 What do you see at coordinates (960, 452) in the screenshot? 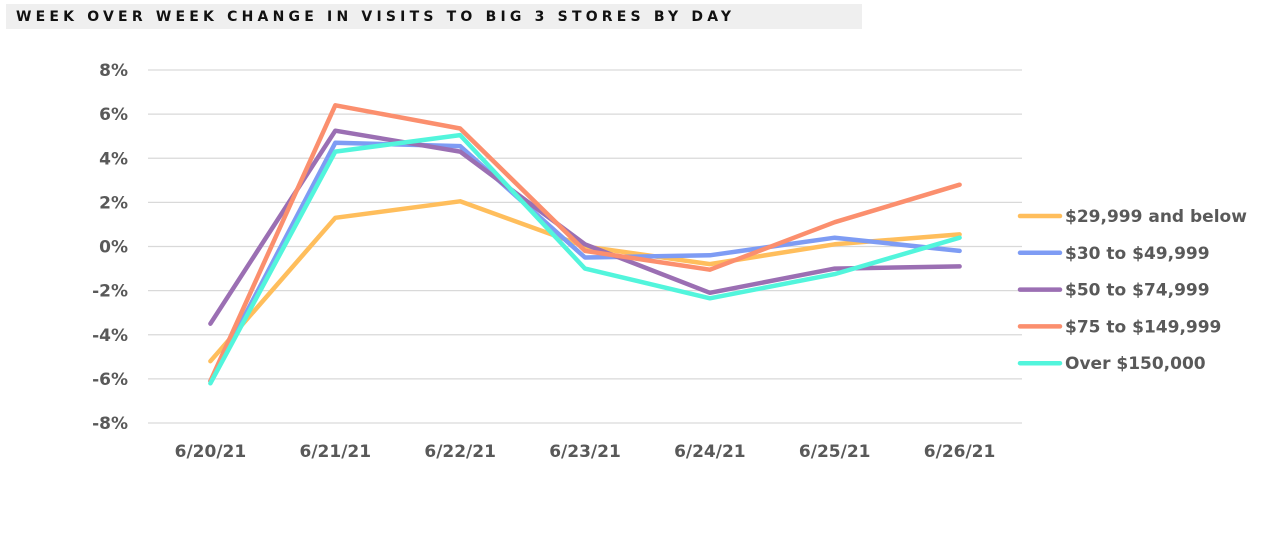
I see `x-tick-label: 6/26/21` at bounding box center [960, 452].